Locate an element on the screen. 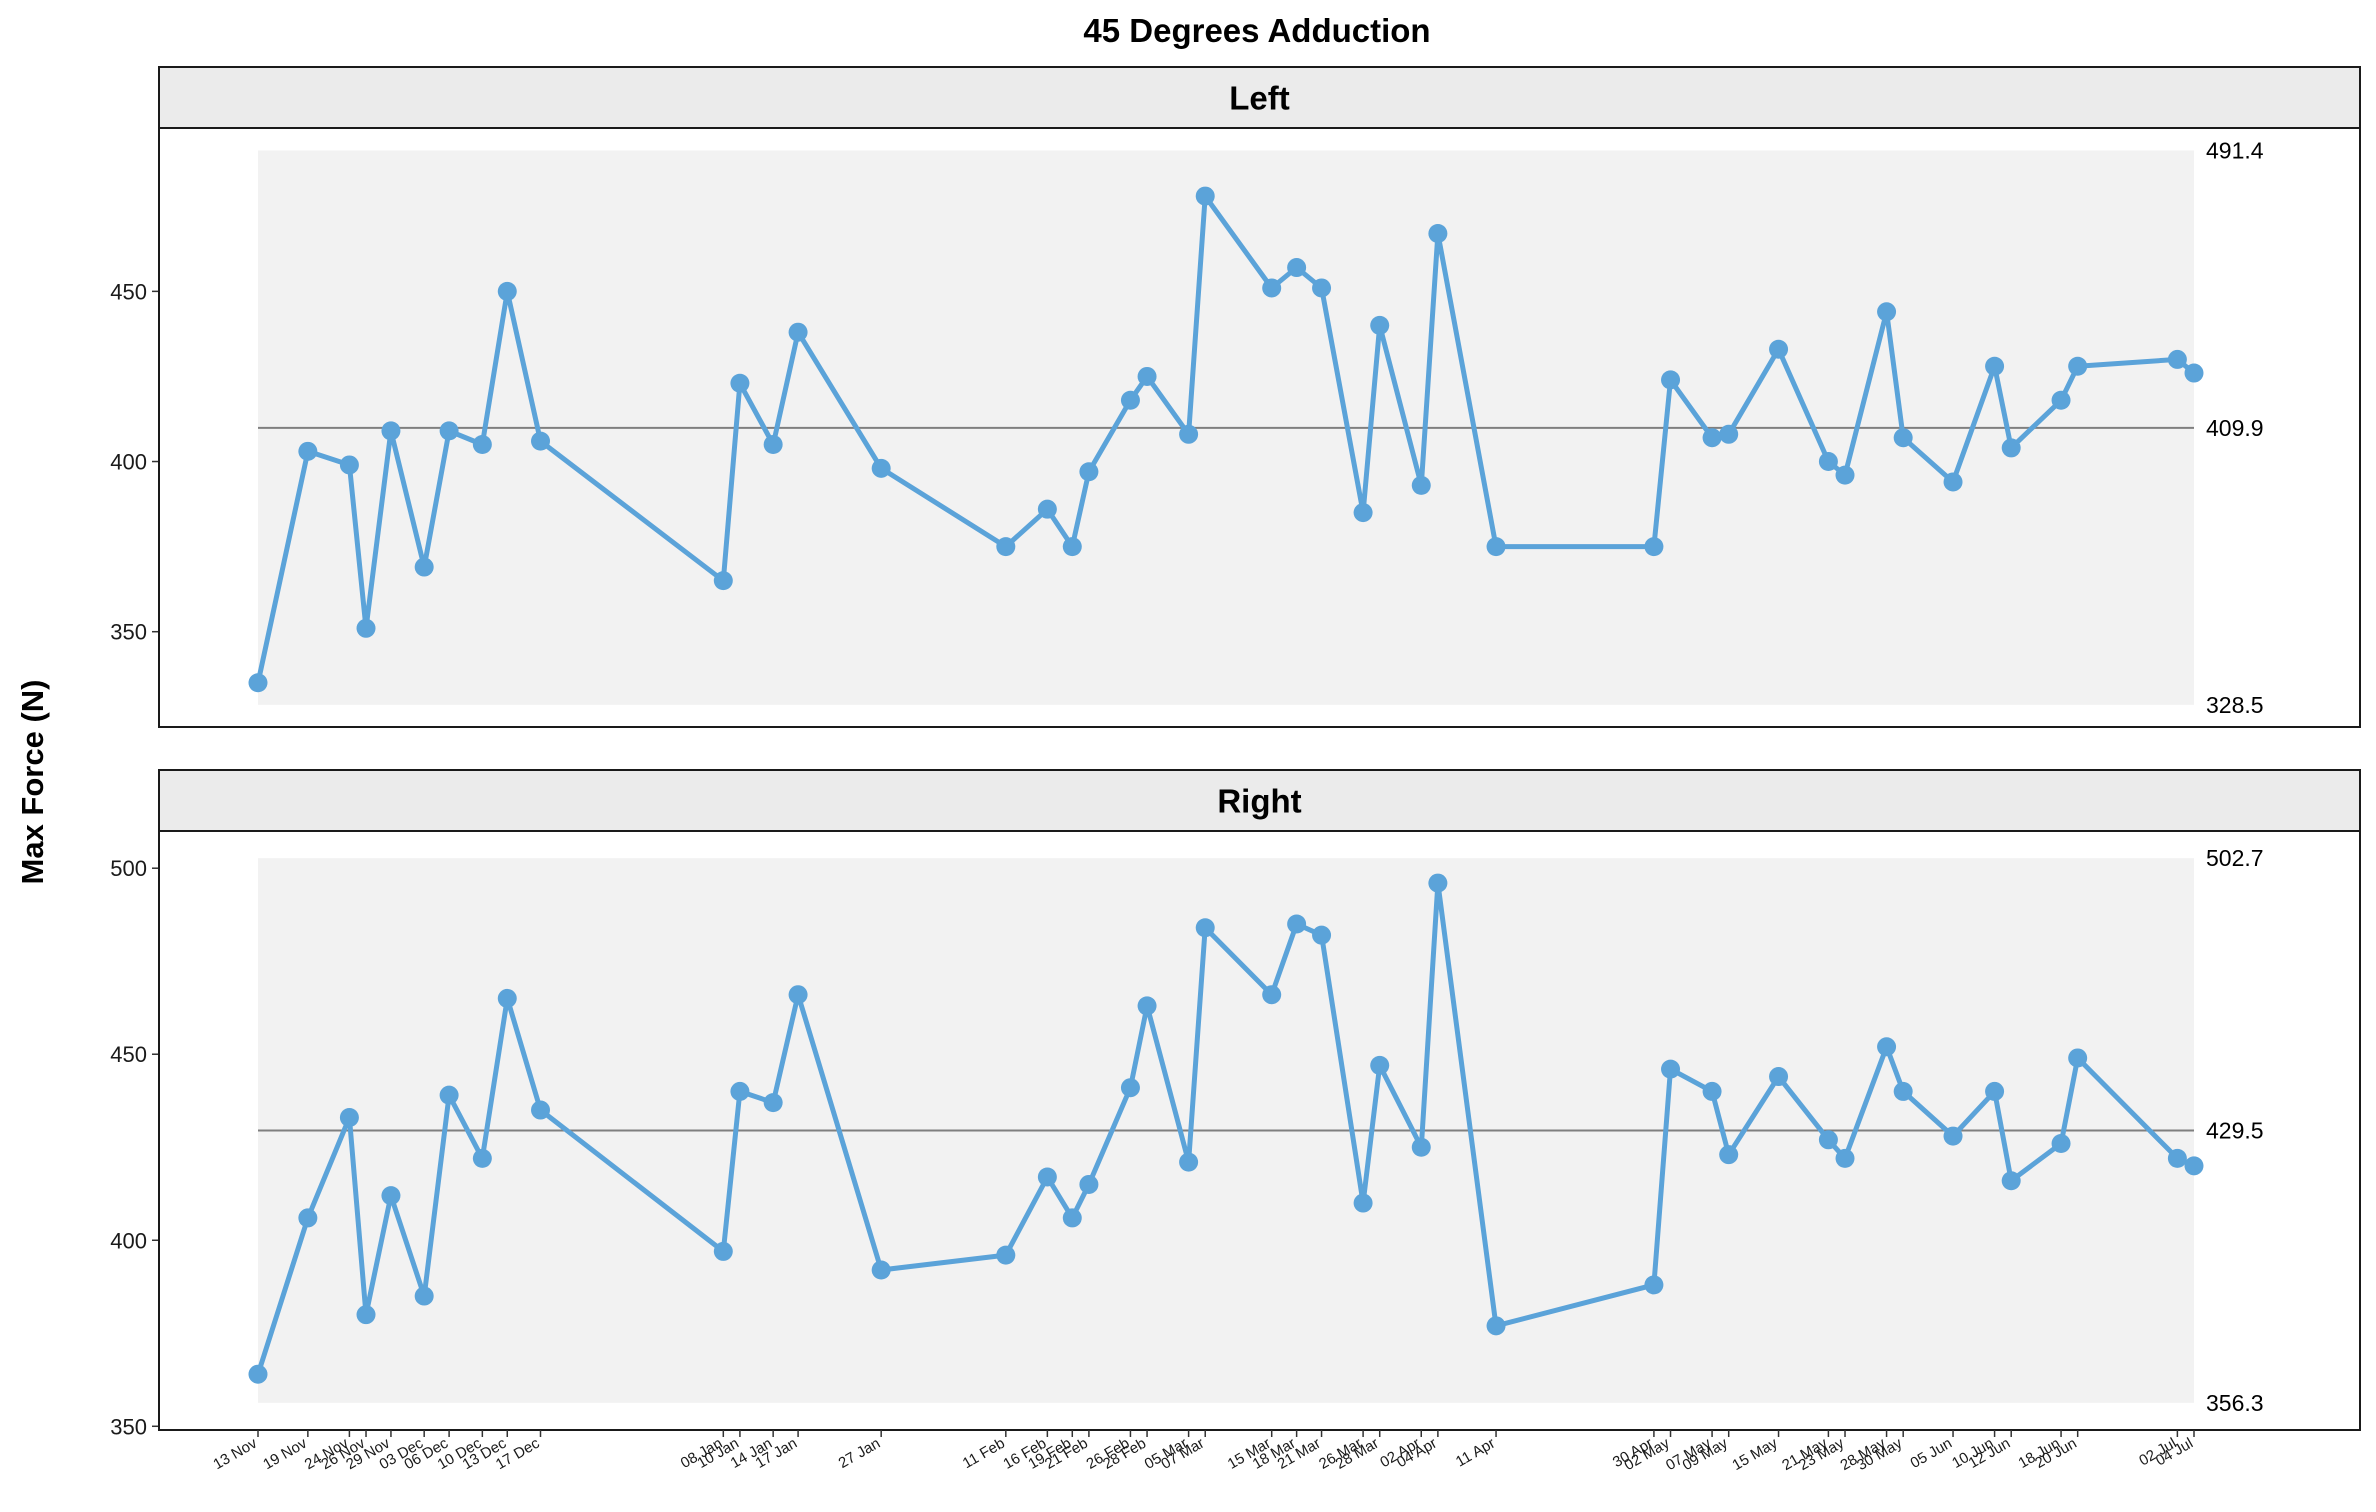 The image size is (2376, 1512). x-tick-label: 05 Jun is located at coordinates (1932, 1453).